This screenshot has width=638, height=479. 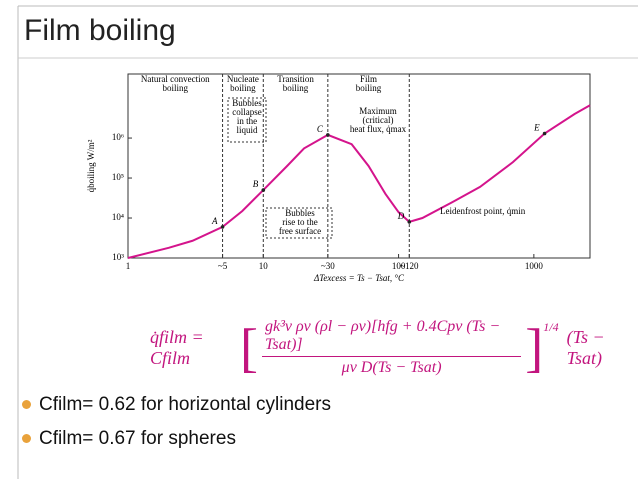 What do you see at coordinates (175, 79) in the screenshot?
I see `region-label: Natural convection` at bounding box center [175, 79].